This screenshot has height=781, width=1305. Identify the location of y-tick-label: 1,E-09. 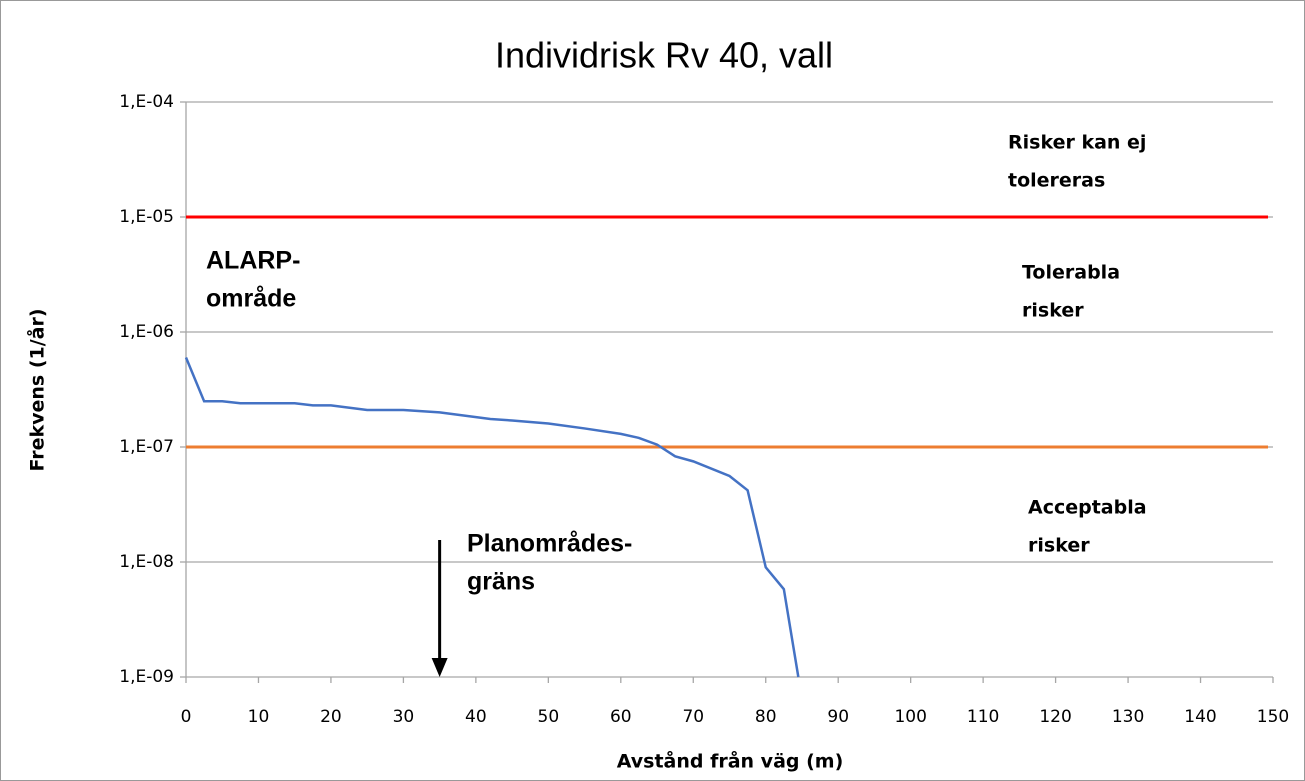
(146, 677).